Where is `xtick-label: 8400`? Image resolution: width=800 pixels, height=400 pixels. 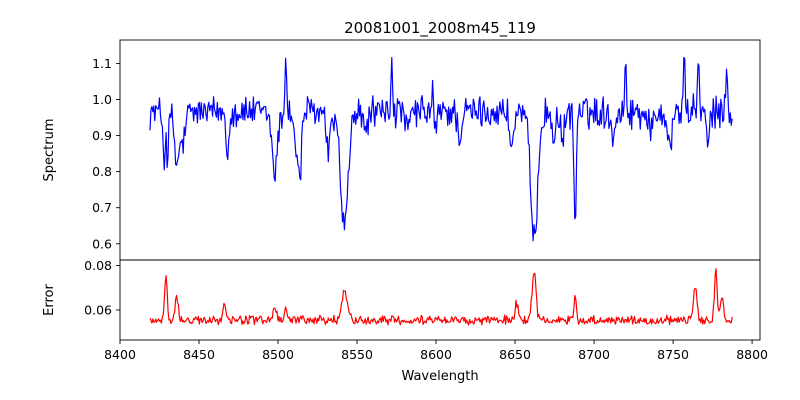
xtick-label: 8400 is located at coordinates (120, 354).